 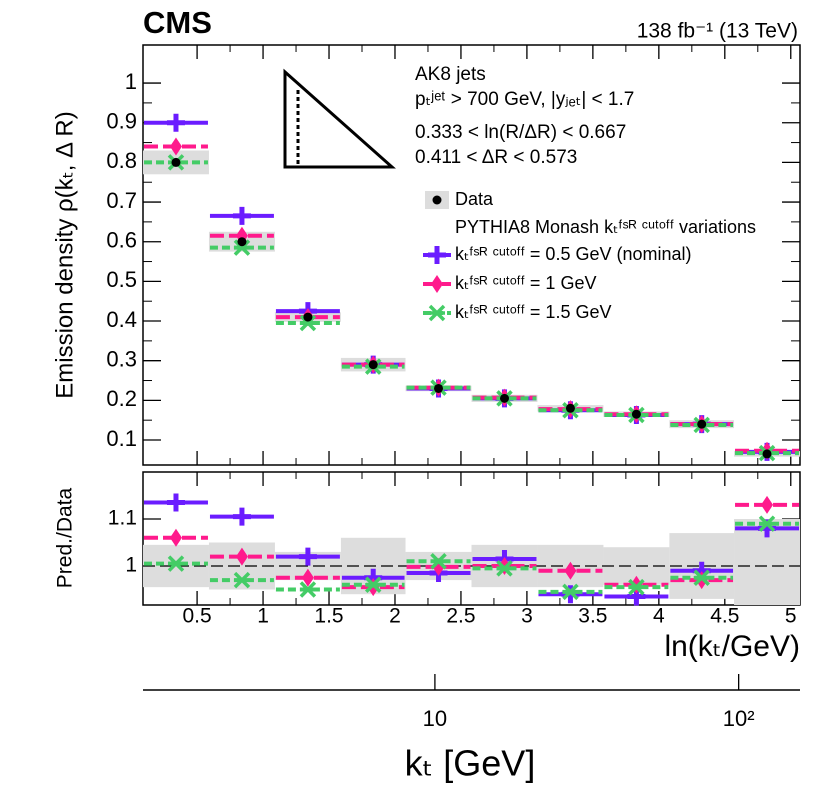 I want to click on x-tick-label: 3, so click(x=527, y=616).